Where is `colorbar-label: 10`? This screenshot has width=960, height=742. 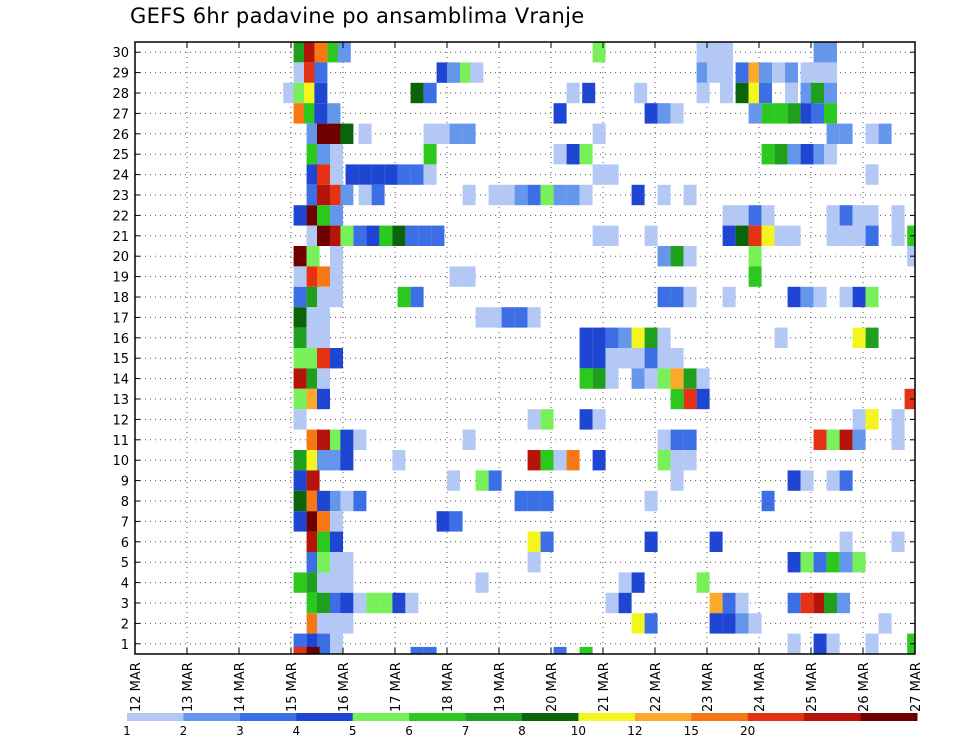 colorbar-label: 10 is located at coordinates (578, 731).